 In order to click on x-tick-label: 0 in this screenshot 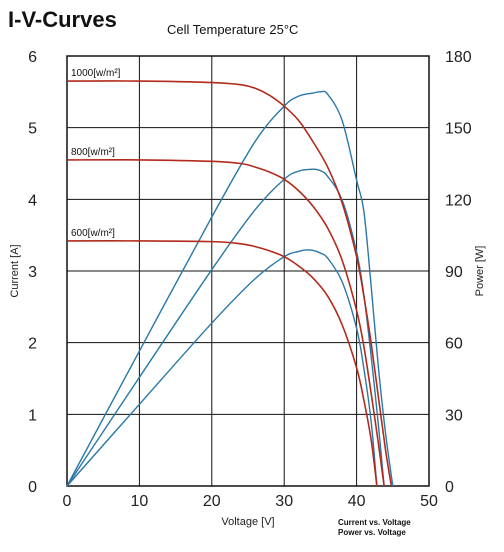, I will do `click(67, 501)`.